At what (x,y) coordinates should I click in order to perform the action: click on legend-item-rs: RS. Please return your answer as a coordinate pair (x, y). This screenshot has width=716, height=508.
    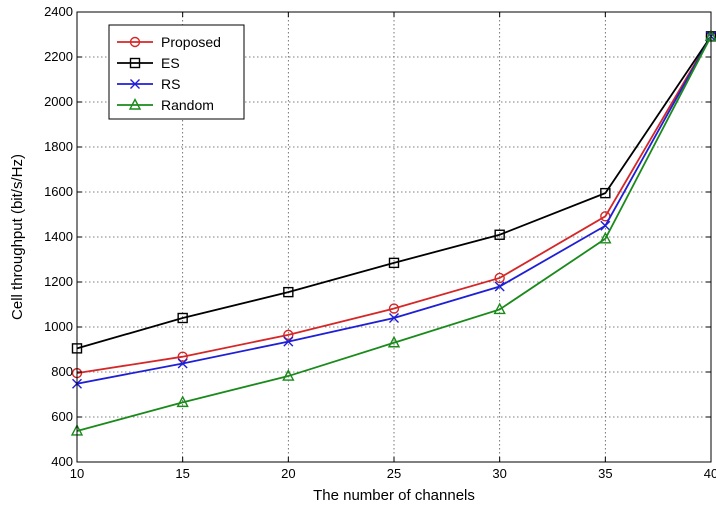
    Looking at the image, I should click on (148, 84).